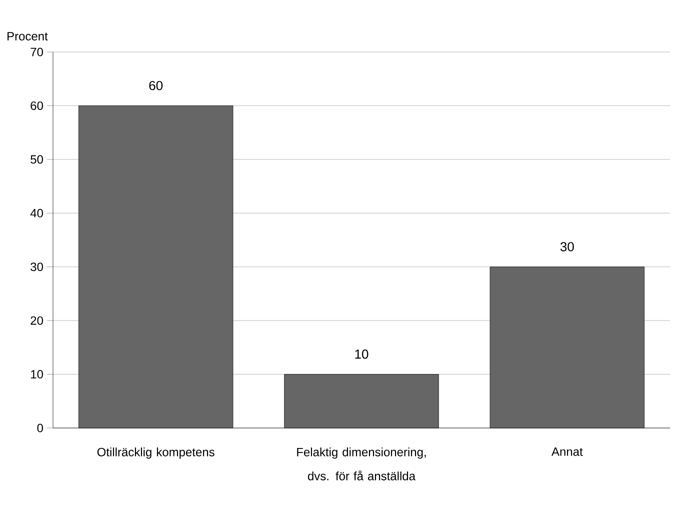  What do you see at coordinates (37, 105) in the screenshot?
I see `y-tick-label: 60` at bounding box center [37, 105].